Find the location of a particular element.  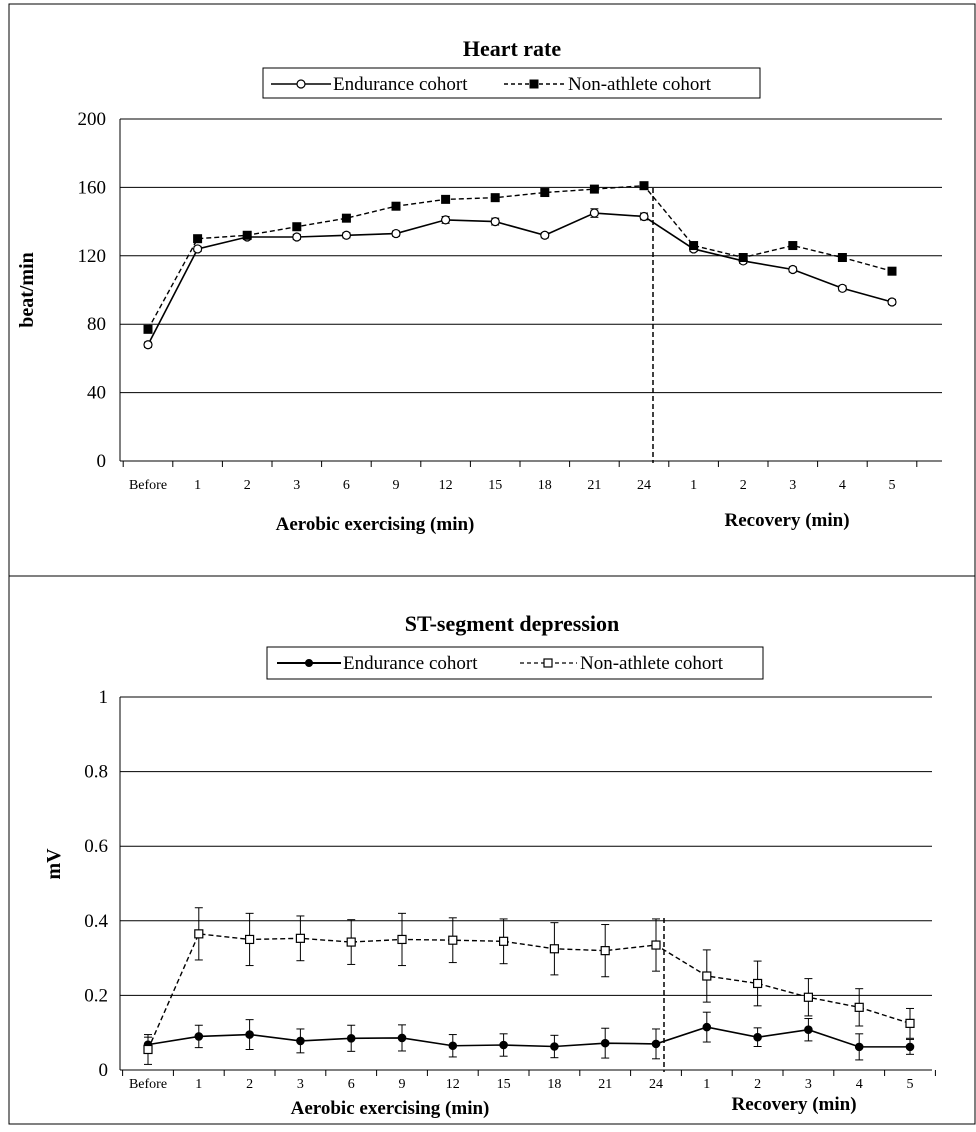

legend: Endurance cohort Non-athlete cohort is located at coordinates (511, 83).